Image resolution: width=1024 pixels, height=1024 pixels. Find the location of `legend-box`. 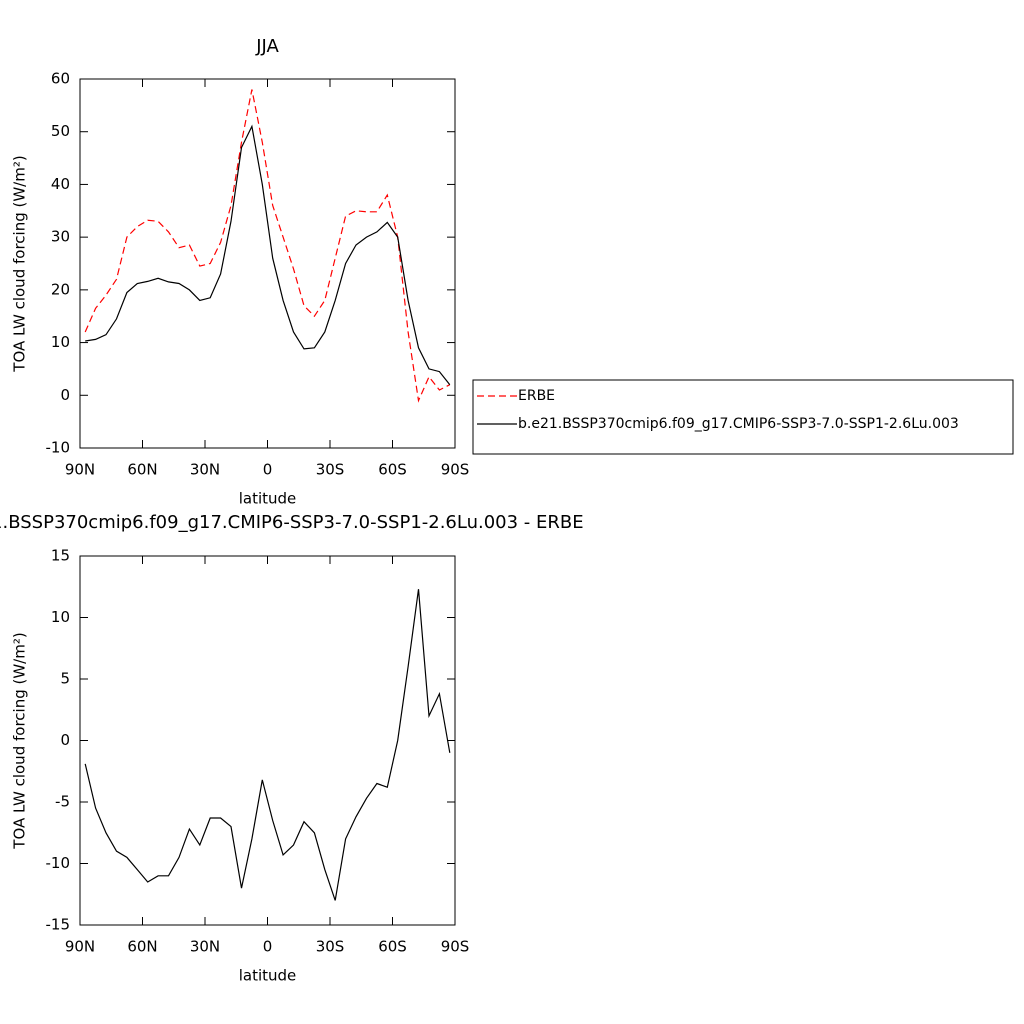

legend-box is located at coordinates (743, 417).